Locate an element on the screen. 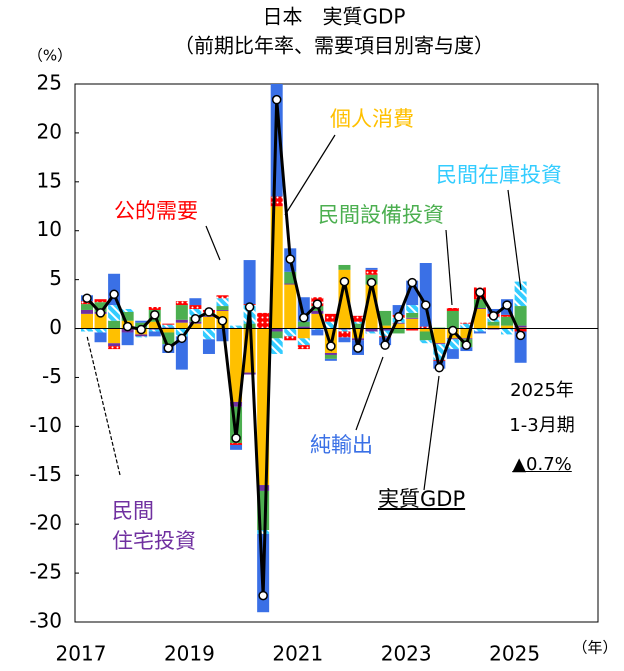 This screenshot has width=624, height=671. x-unit: （年） is located at coordinates (594, 648).